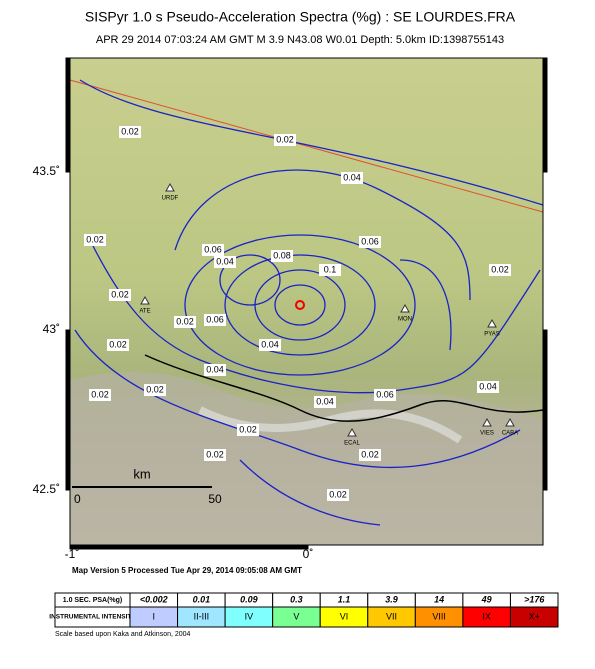  I want to click on psa-value: 0.01, so click(202, 599).